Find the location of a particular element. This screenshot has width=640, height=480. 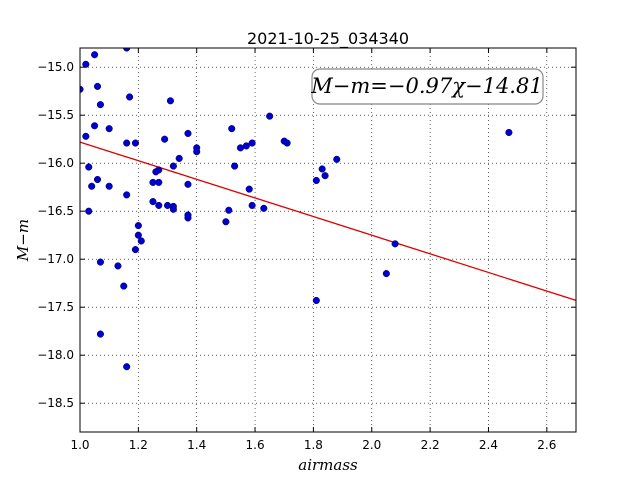

y-tick-label: −16.5 is located at coordinates (55, 211).